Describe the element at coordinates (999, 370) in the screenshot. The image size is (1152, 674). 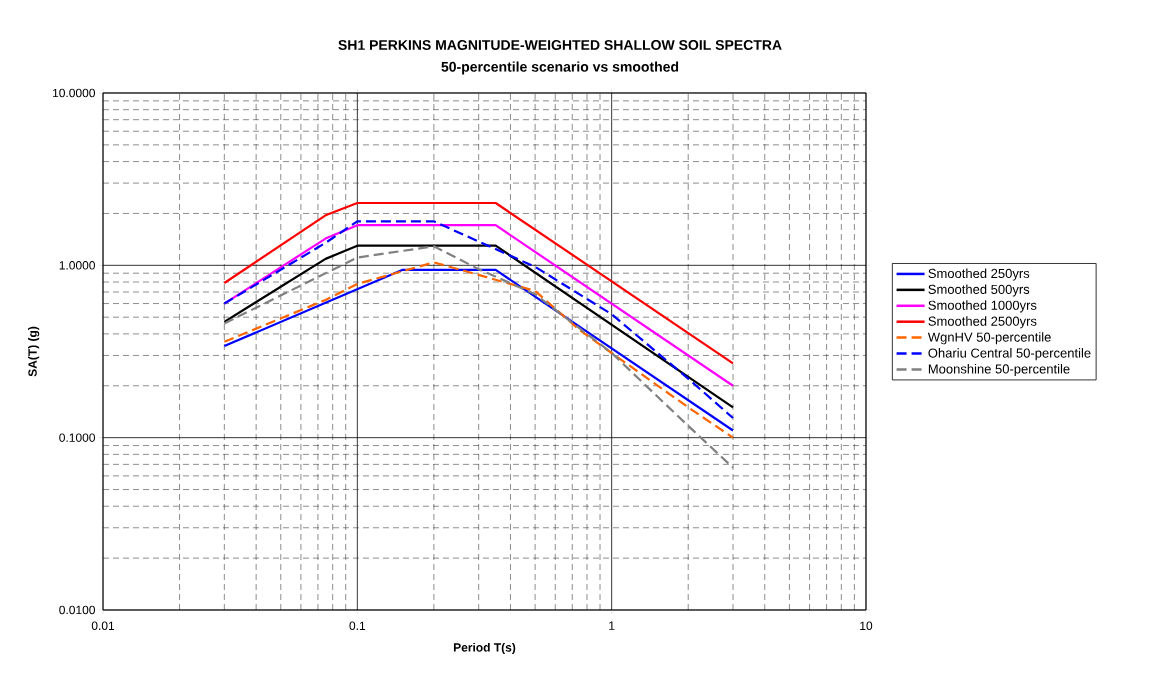
I see `legend-label: Moonshine 50-percentile` at that location.